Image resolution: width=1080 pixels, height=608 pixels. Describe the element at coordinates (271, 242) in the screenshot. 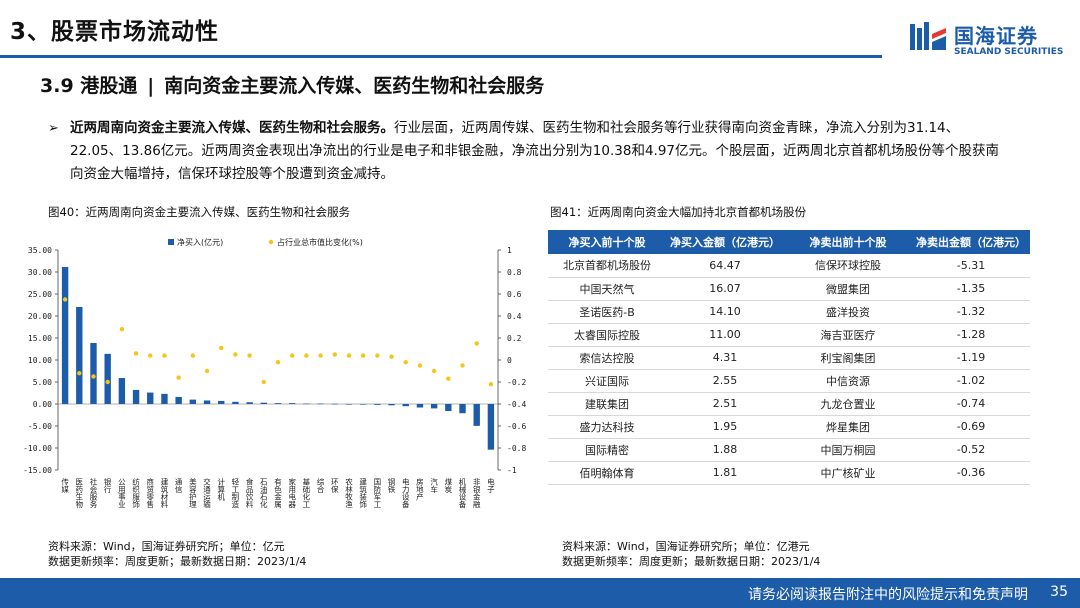

I see `legend-point-swatch` at that location.